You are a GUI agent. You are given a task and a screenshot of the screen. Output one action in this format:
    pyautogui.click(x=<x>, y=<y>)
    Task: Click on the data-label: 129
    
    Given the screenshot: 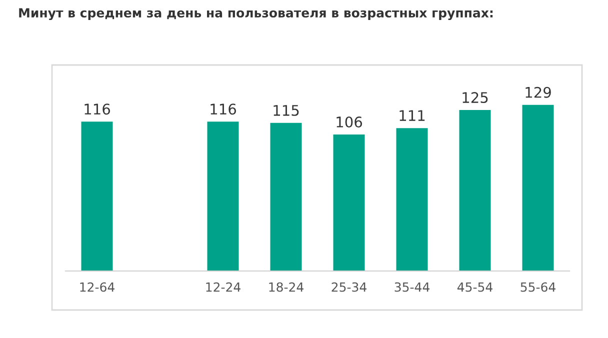 What is the action you would take?
    pyautogui.click(x=538, y=92)
    